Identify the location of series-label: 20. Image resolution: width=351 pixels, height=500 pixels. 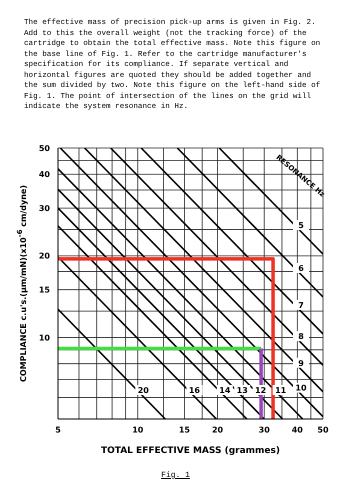
(144, 390).